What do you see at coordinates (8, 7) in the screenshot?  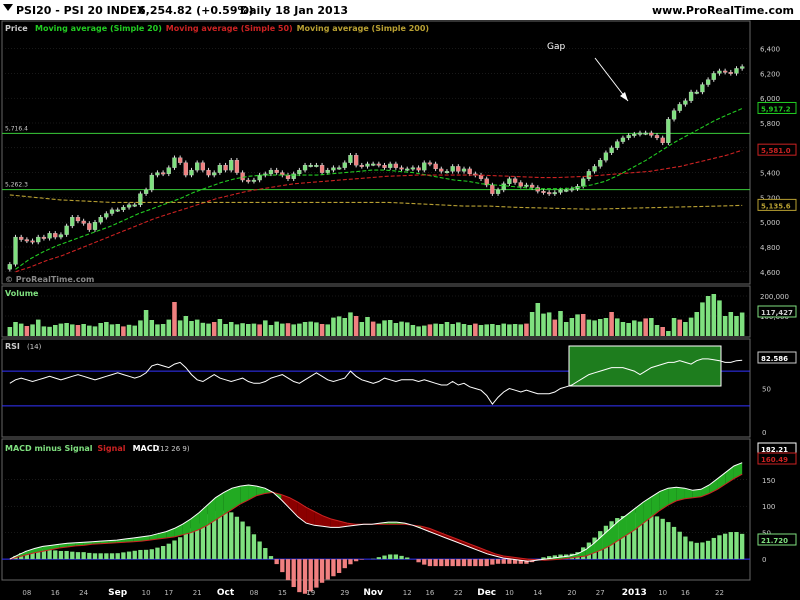 I see `dropdown-arrow-icon` at bounding box center [8, 7].